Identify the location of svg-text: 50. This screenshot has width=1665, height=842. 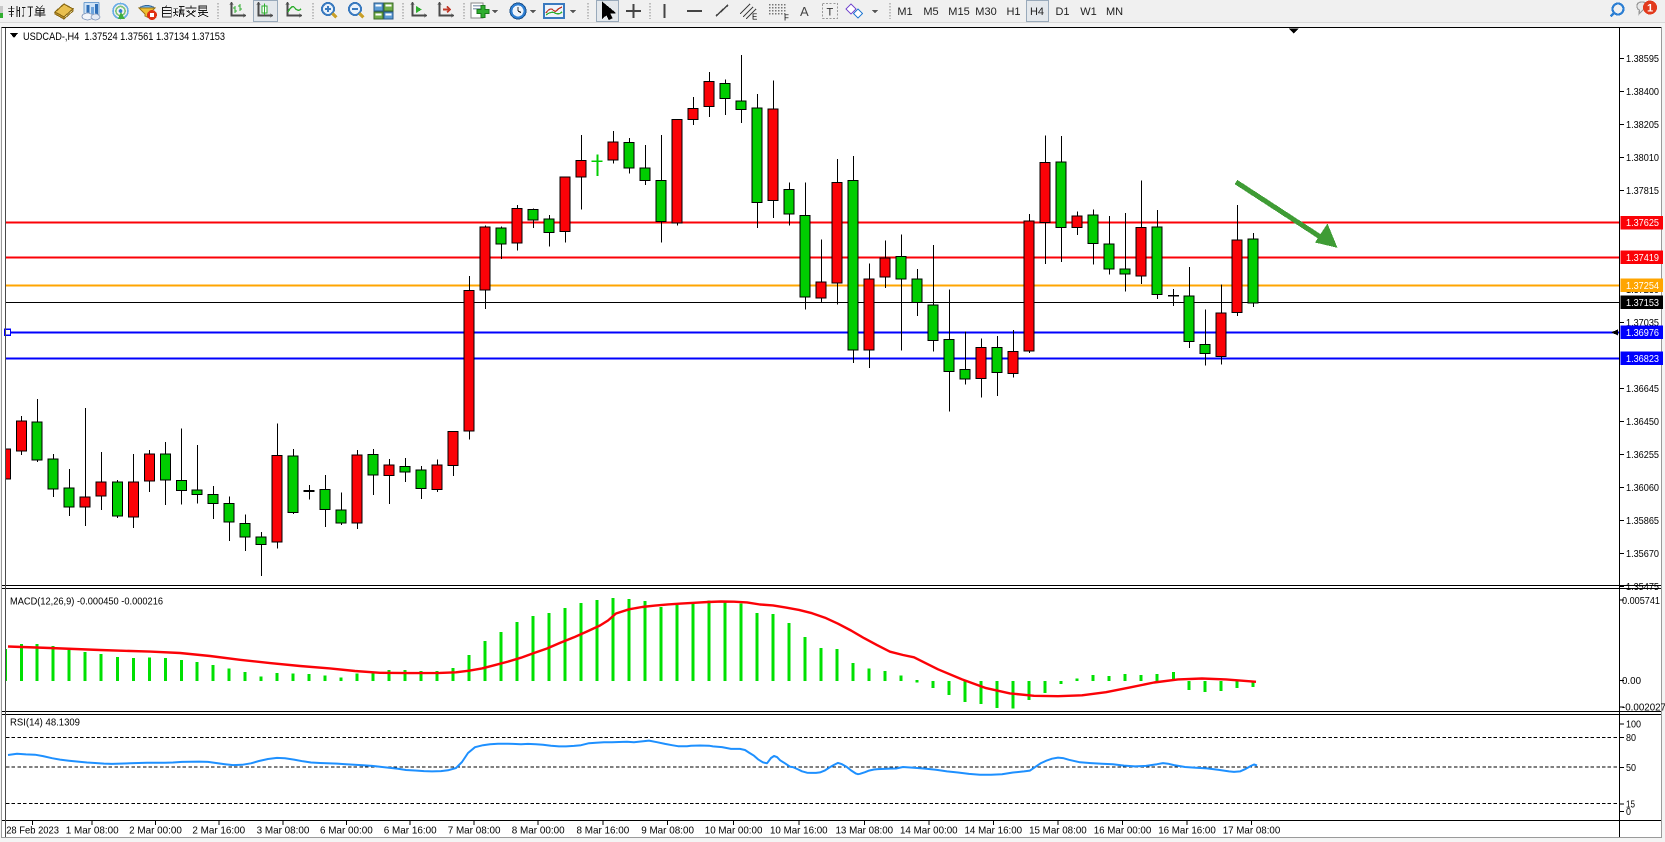
(1631, 768).